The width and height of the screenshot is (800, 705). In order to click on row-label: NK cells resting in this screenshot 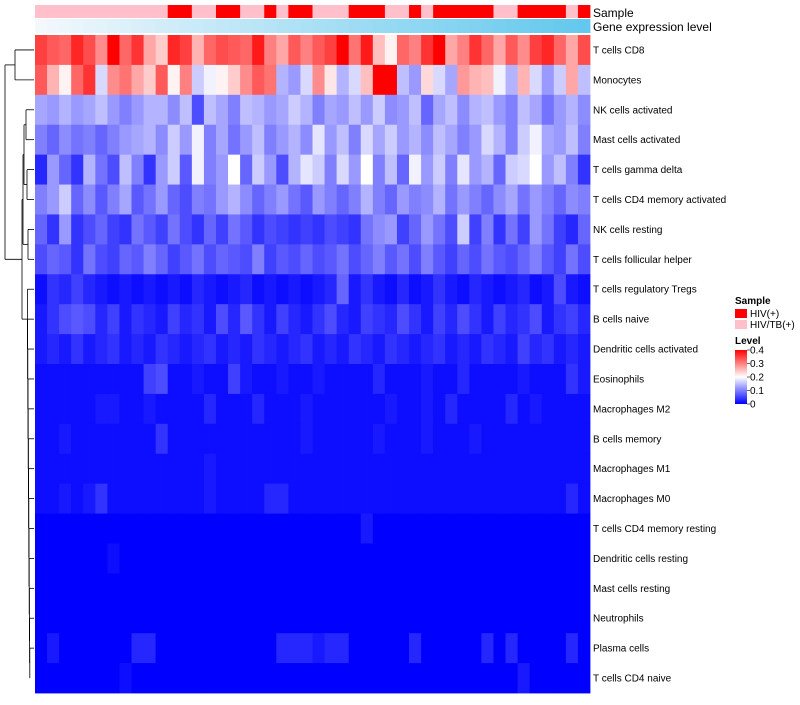, I will do `click(627, 230)`.